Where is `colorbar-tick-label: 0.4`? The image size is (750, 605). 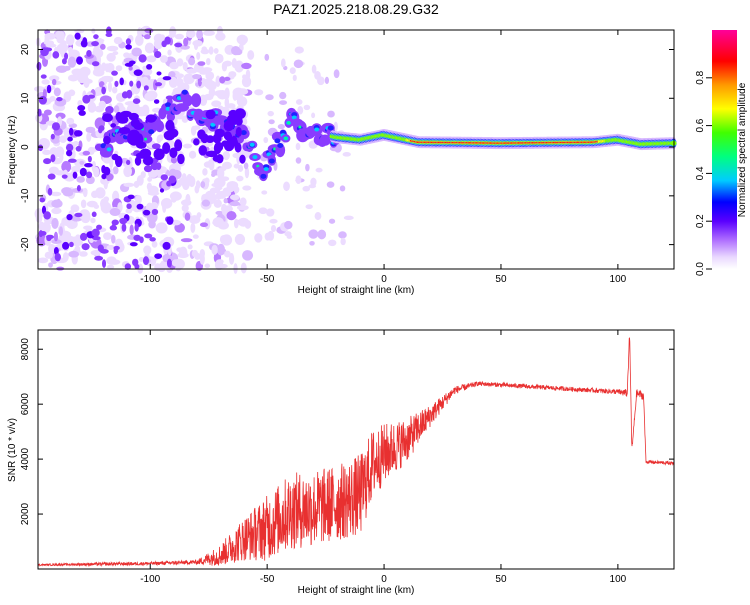 colorbar-tick-label: 0.4 is located at coordinates (700, 173).